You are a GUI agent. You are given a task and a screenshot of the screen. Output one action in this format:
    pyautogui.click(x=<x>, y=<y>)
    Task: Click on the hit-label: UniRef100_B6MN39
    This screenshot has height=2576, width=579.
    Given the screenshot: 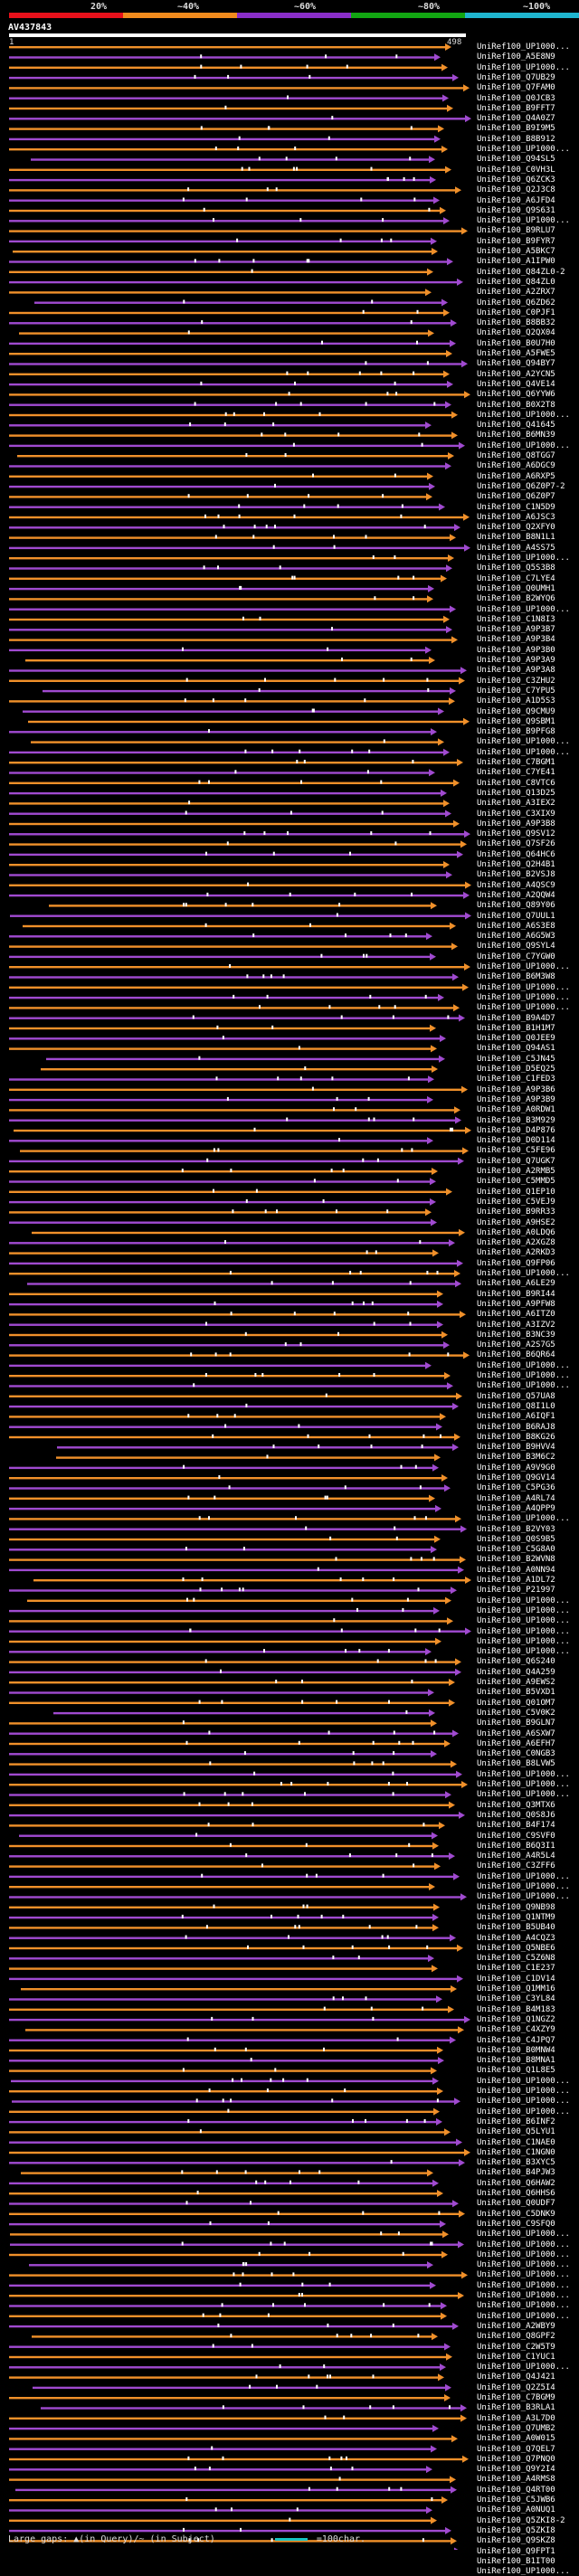 What is the action you would take?
    pyautogui.click(x=516, y=436)
    